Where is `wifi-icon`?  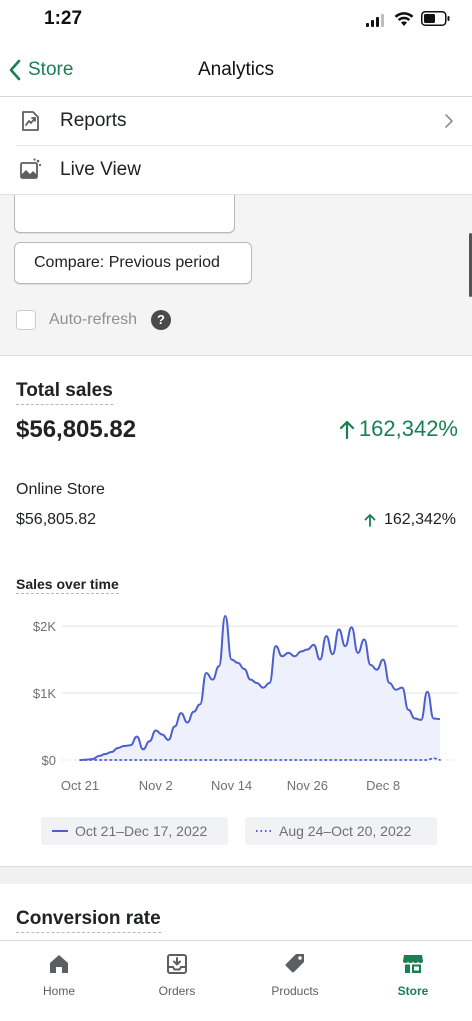 wifi-icon is located at coordinates (404, 19).